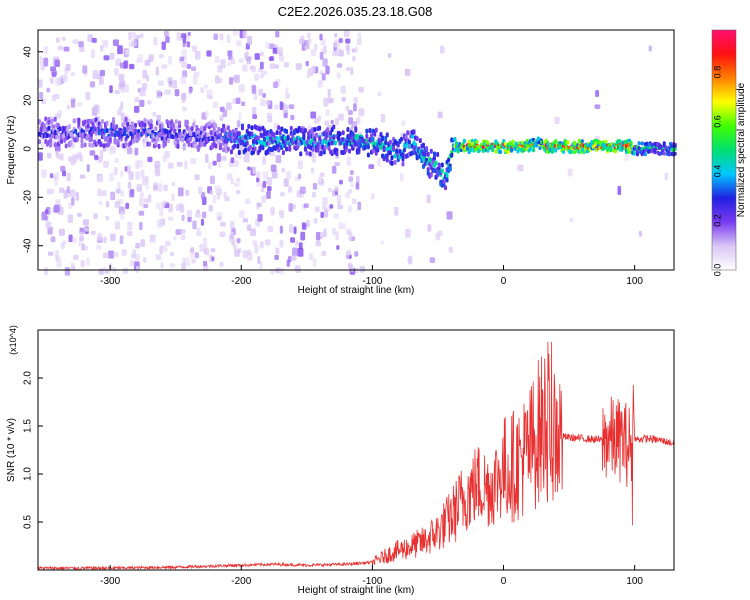  What do you see at coordinates (372, 281) in the screenshot?
I see `spectrogram-x-tick-label: -100` at bounding box center [372, 281].